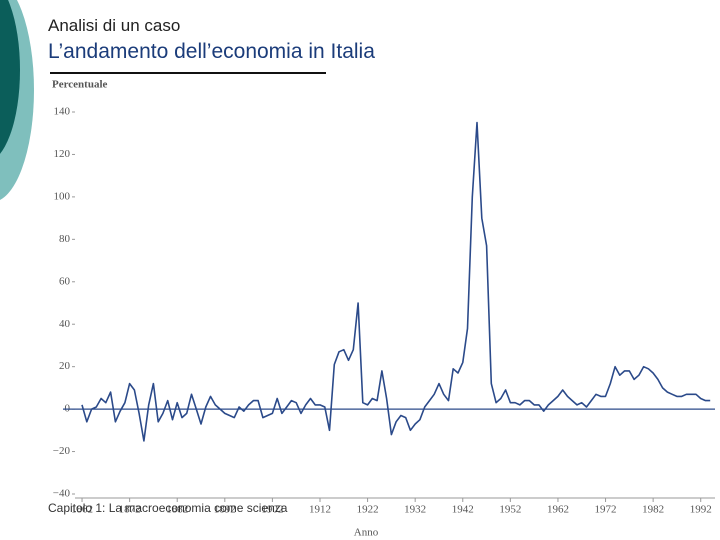  What do you see at coordinates (211, 51) in the screenshot?
I see `slide-title: L’andamento dell’economia in Italia` at bounding box center [211, 51].